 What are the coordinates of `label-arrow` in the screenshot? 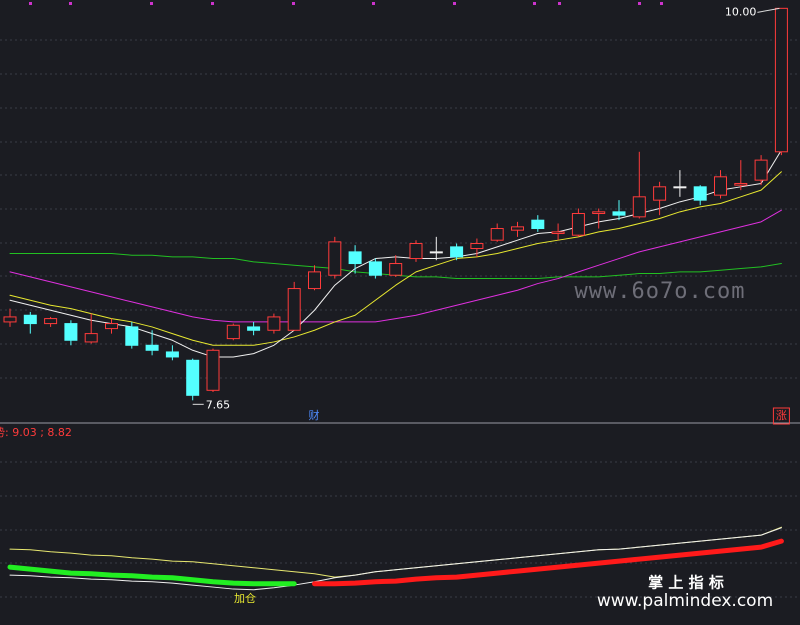 It's located at (768, 10).